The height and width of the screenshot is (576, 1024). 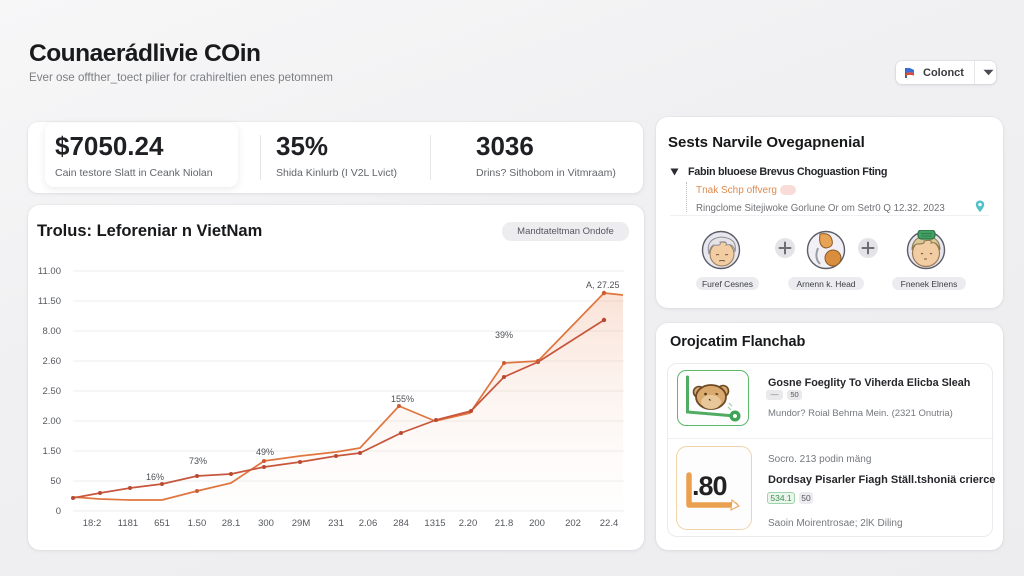 What do you see at coordinates (573, 523) in the screenshot?
I see `svg-text: 202` at bounding box center [573, 523].